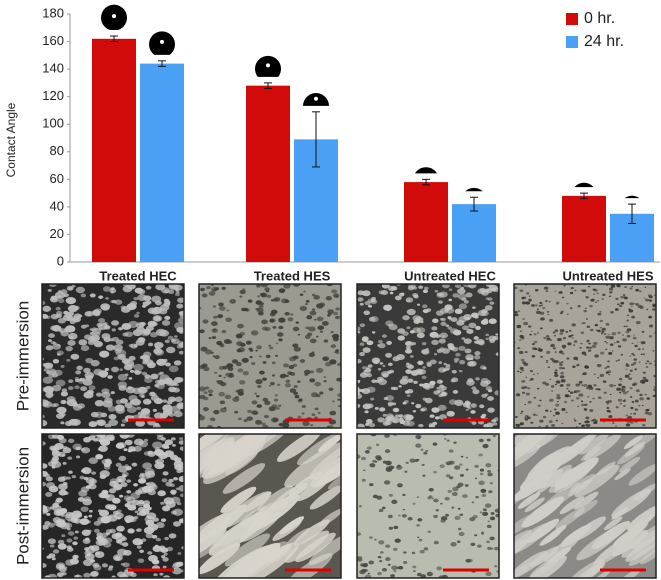  I want to click on droplet-icon, so click(632, 197).